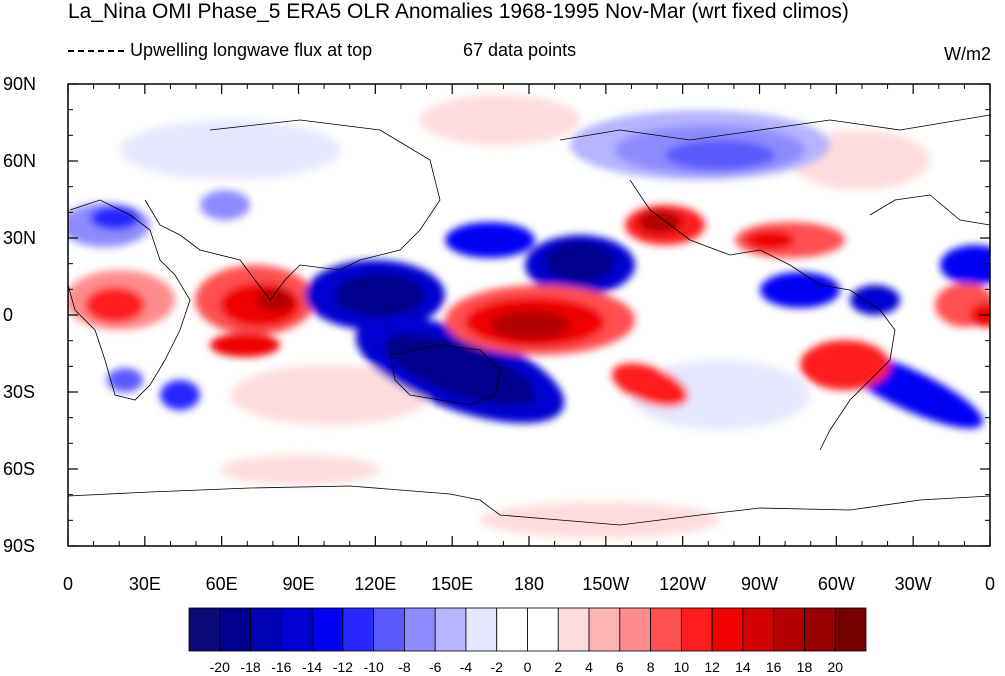 Image resolution: width=1005 pixels, height=676 pixels. I want to click on lon-label: 120E, so click(375, 584).